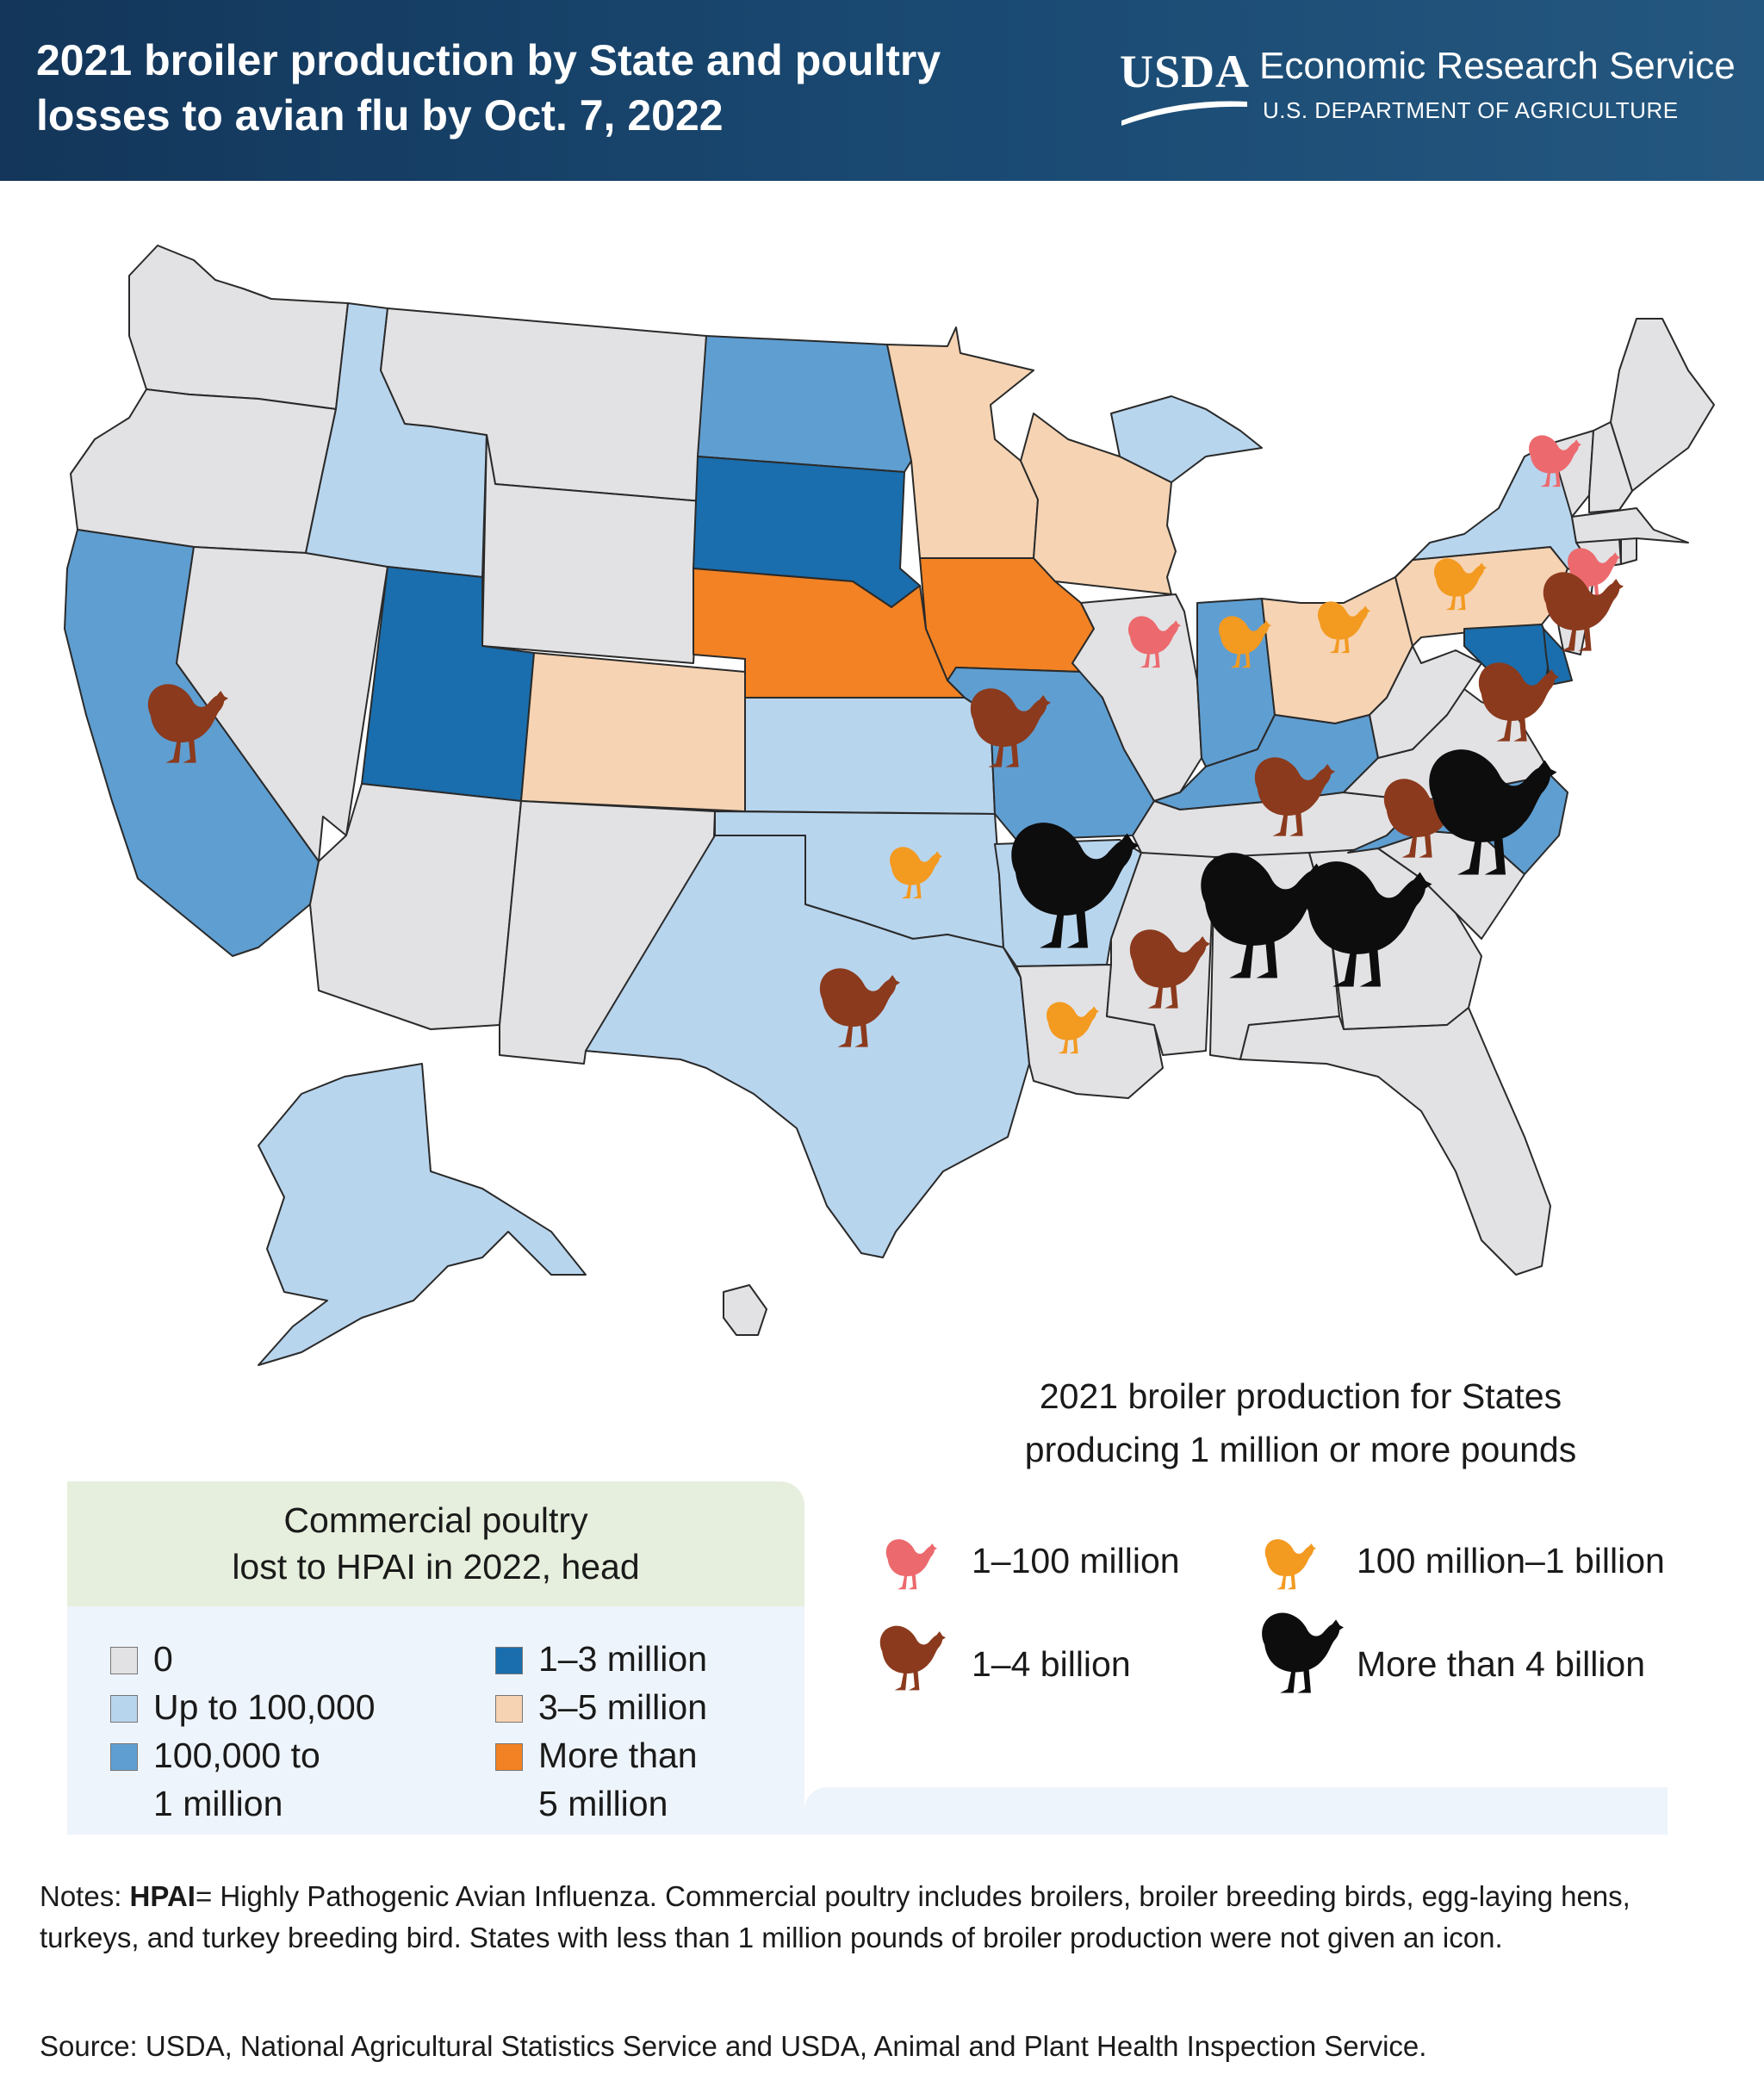  I want to click on losses-legend-header, so click(435, 1543).